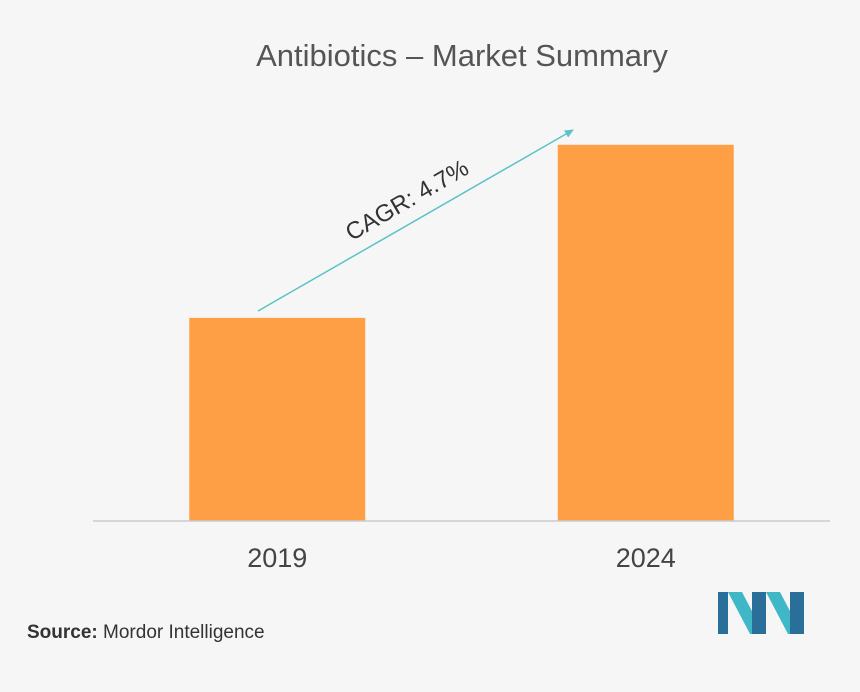  Describe the element at coordinates (646, 558) in the screenshot. I see `x-tick-label: 2024` at that location.